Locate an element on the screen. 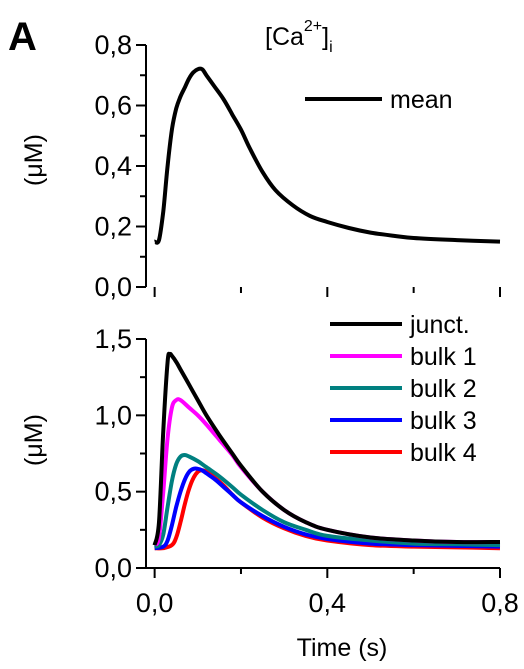  panel-letter: A is located at coordinates (22, 37).